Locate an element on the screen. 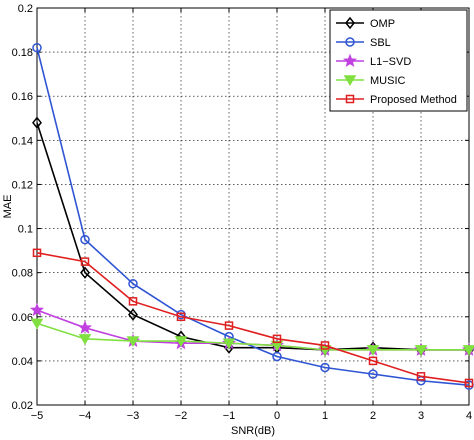 The image size is (474, 440). y-tick-label: 0.16 is located at coordinates (22, 97).